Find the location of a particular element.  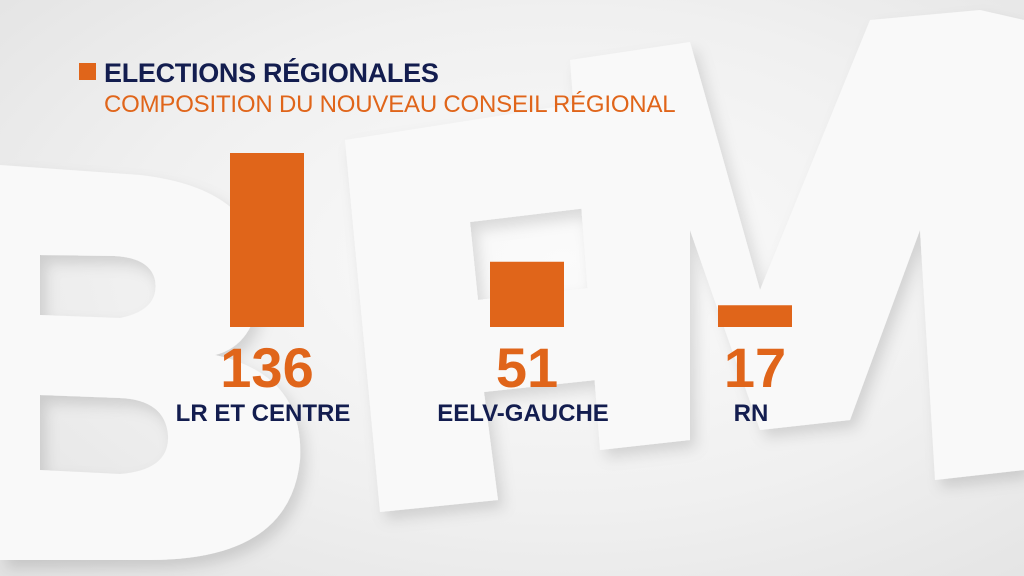

chart-subtitle: COMPOSITION DU NOUVEAU CONSEIL RÉGIONAL is located at coordinates (390, 104).